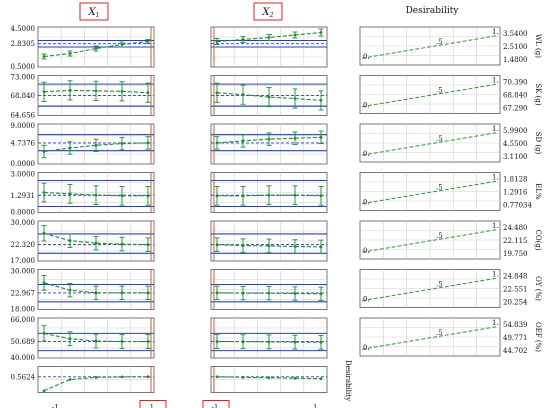 Image resolution: width=550 pixels, height=408 pixels. Describe the element at coordinates (538, 143) in the screenshot. I see `response-label: SD (g)` at that location.